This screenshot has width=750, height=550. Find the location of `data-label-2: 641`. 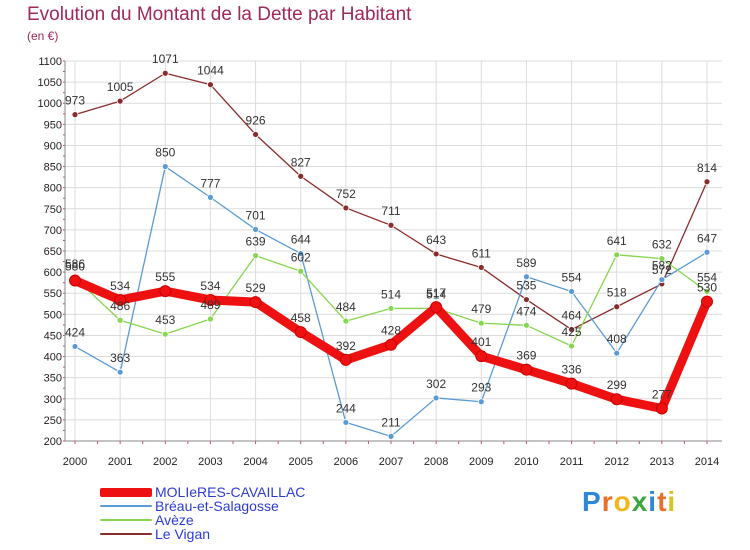

data-label-2: 641 is located at coordinates (617, 241).